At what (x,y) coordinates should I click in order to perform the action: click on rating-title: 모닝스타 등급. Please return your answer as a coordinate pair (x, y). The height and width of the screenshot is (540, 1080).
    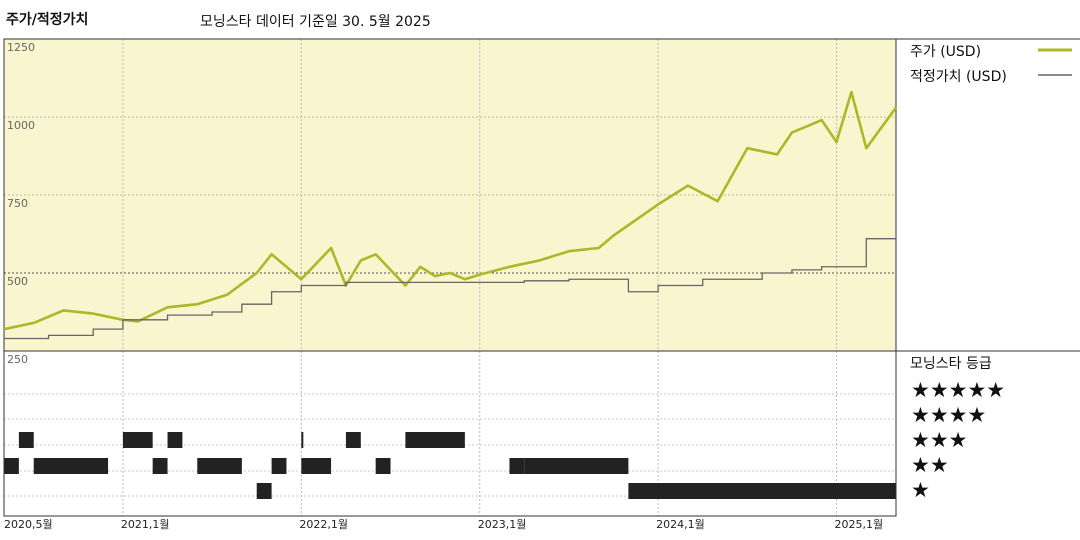
    Looking at the image, I should click on (951, 364).